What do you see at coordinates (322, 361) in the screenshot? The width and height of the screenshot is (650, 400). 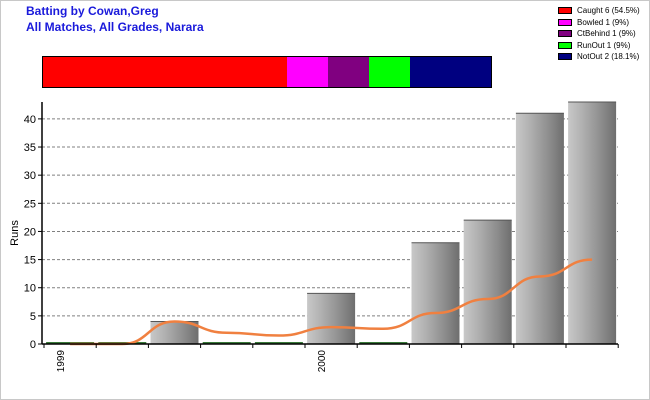 I see `x-tick-label: 2000` at bounding box center [322, 361].